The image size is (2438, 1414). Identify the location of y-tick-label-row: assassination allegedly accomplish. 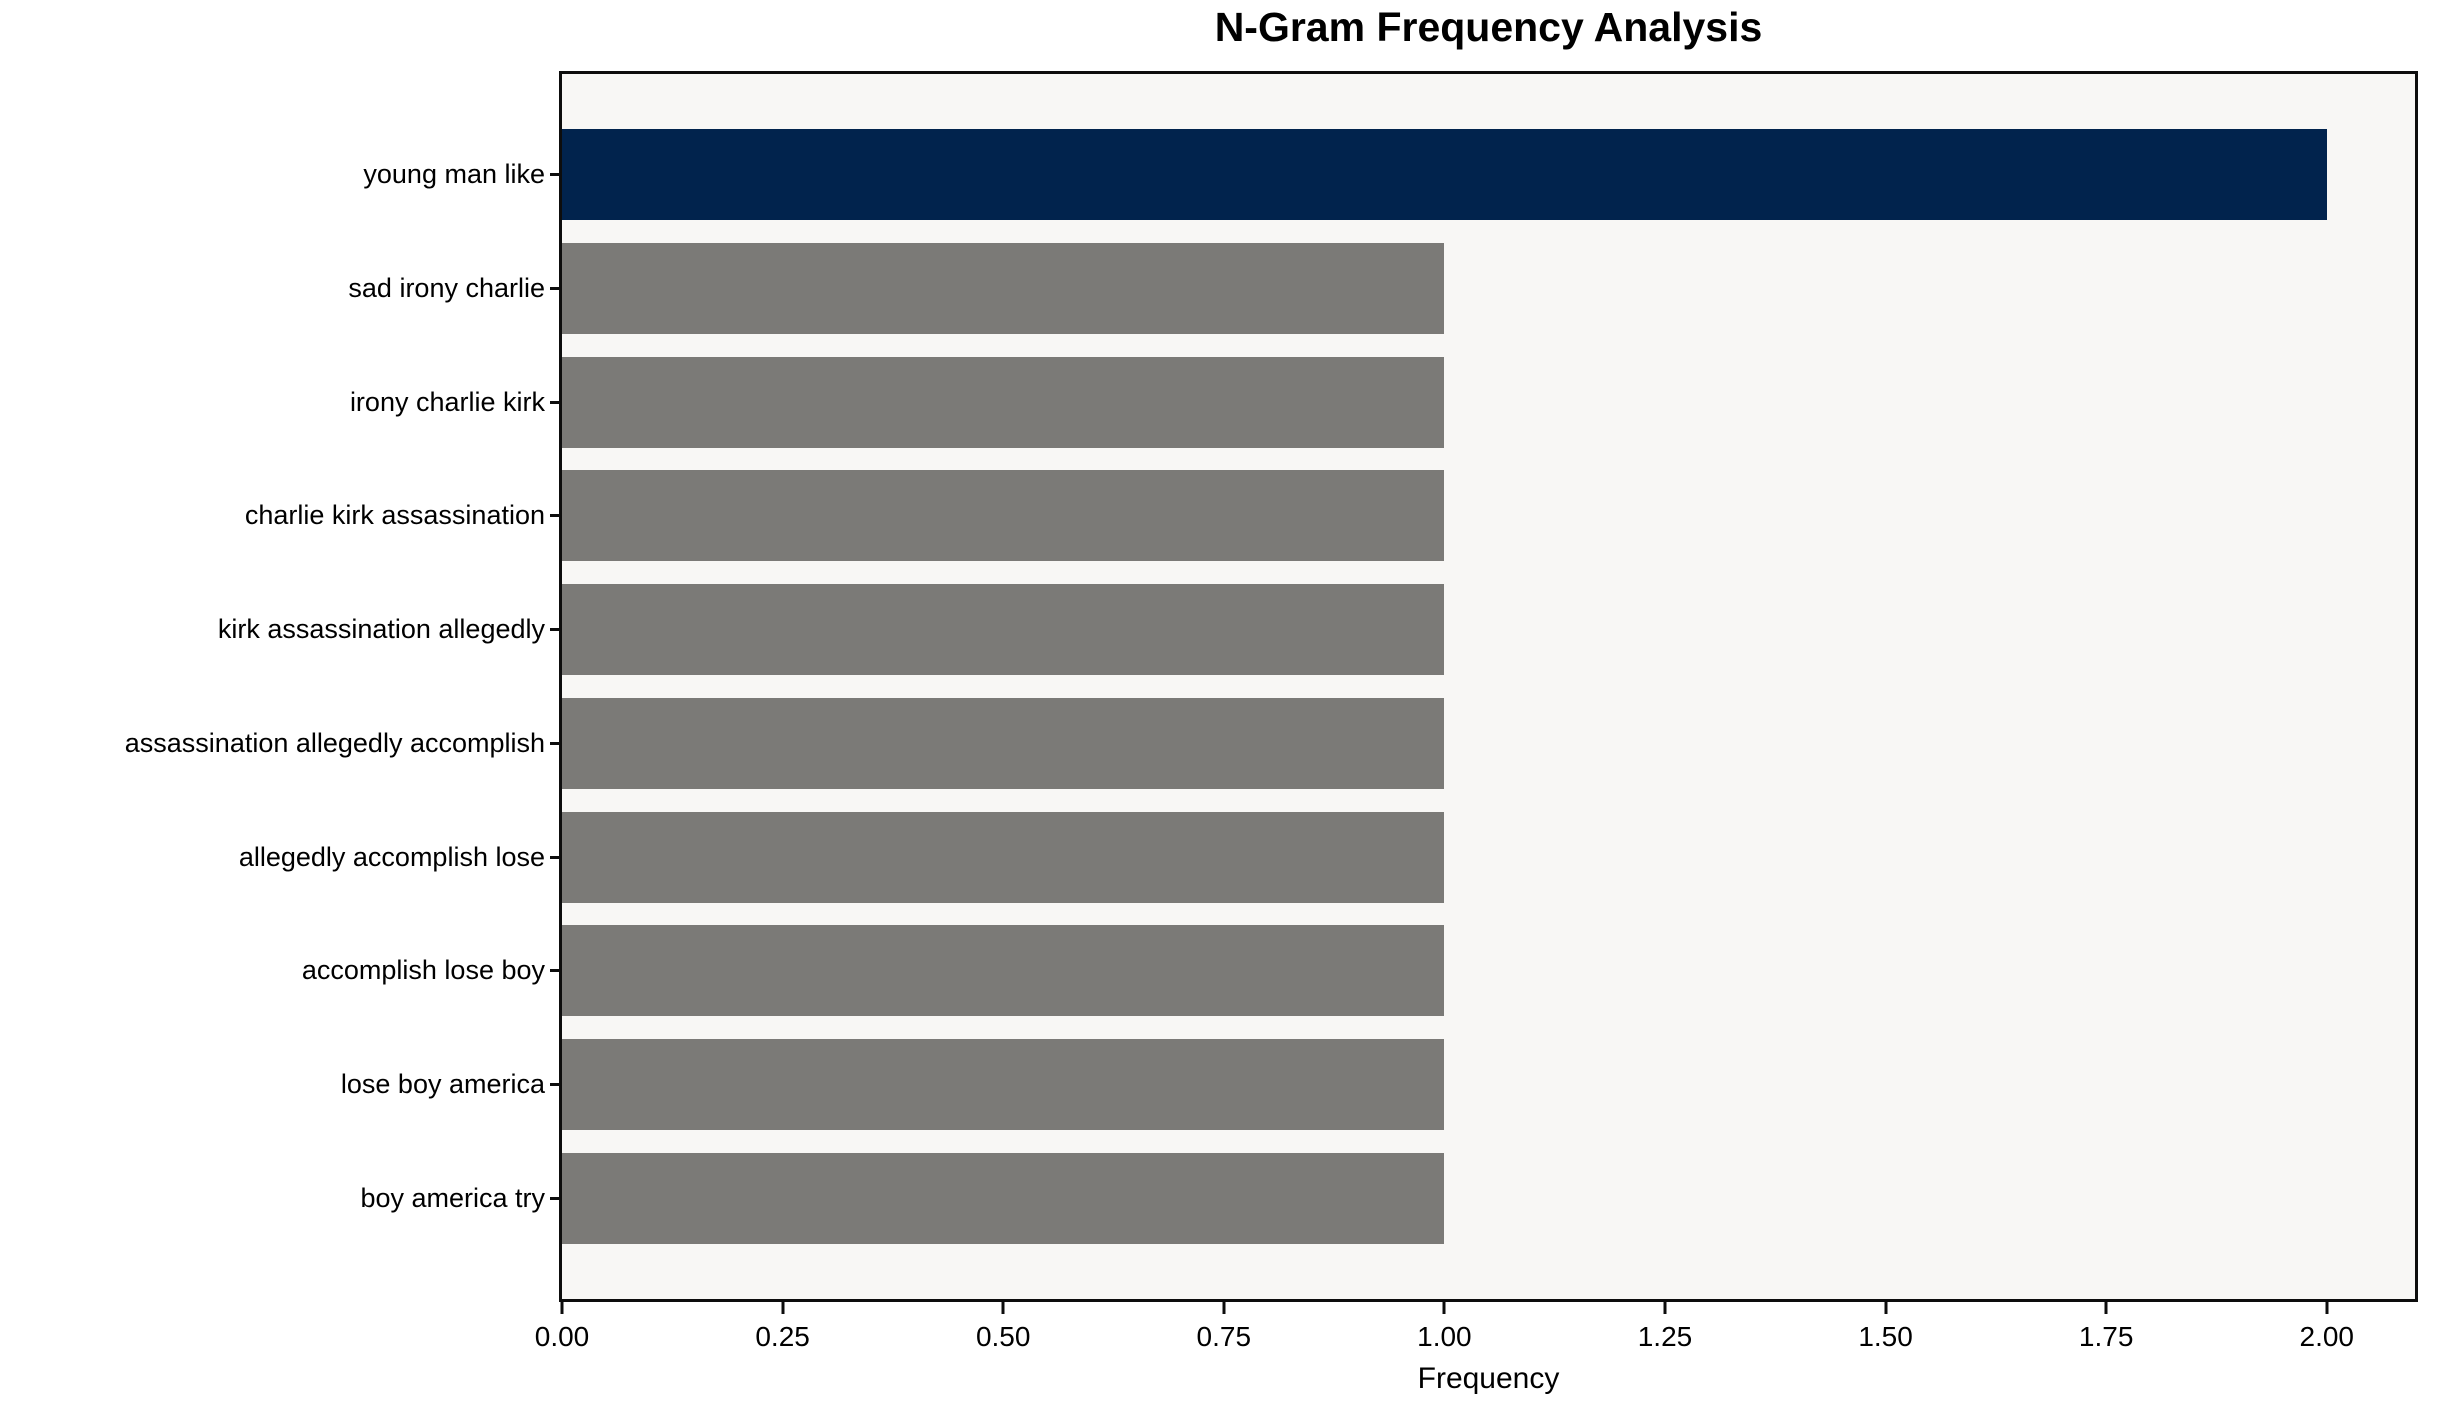
(272, 744).